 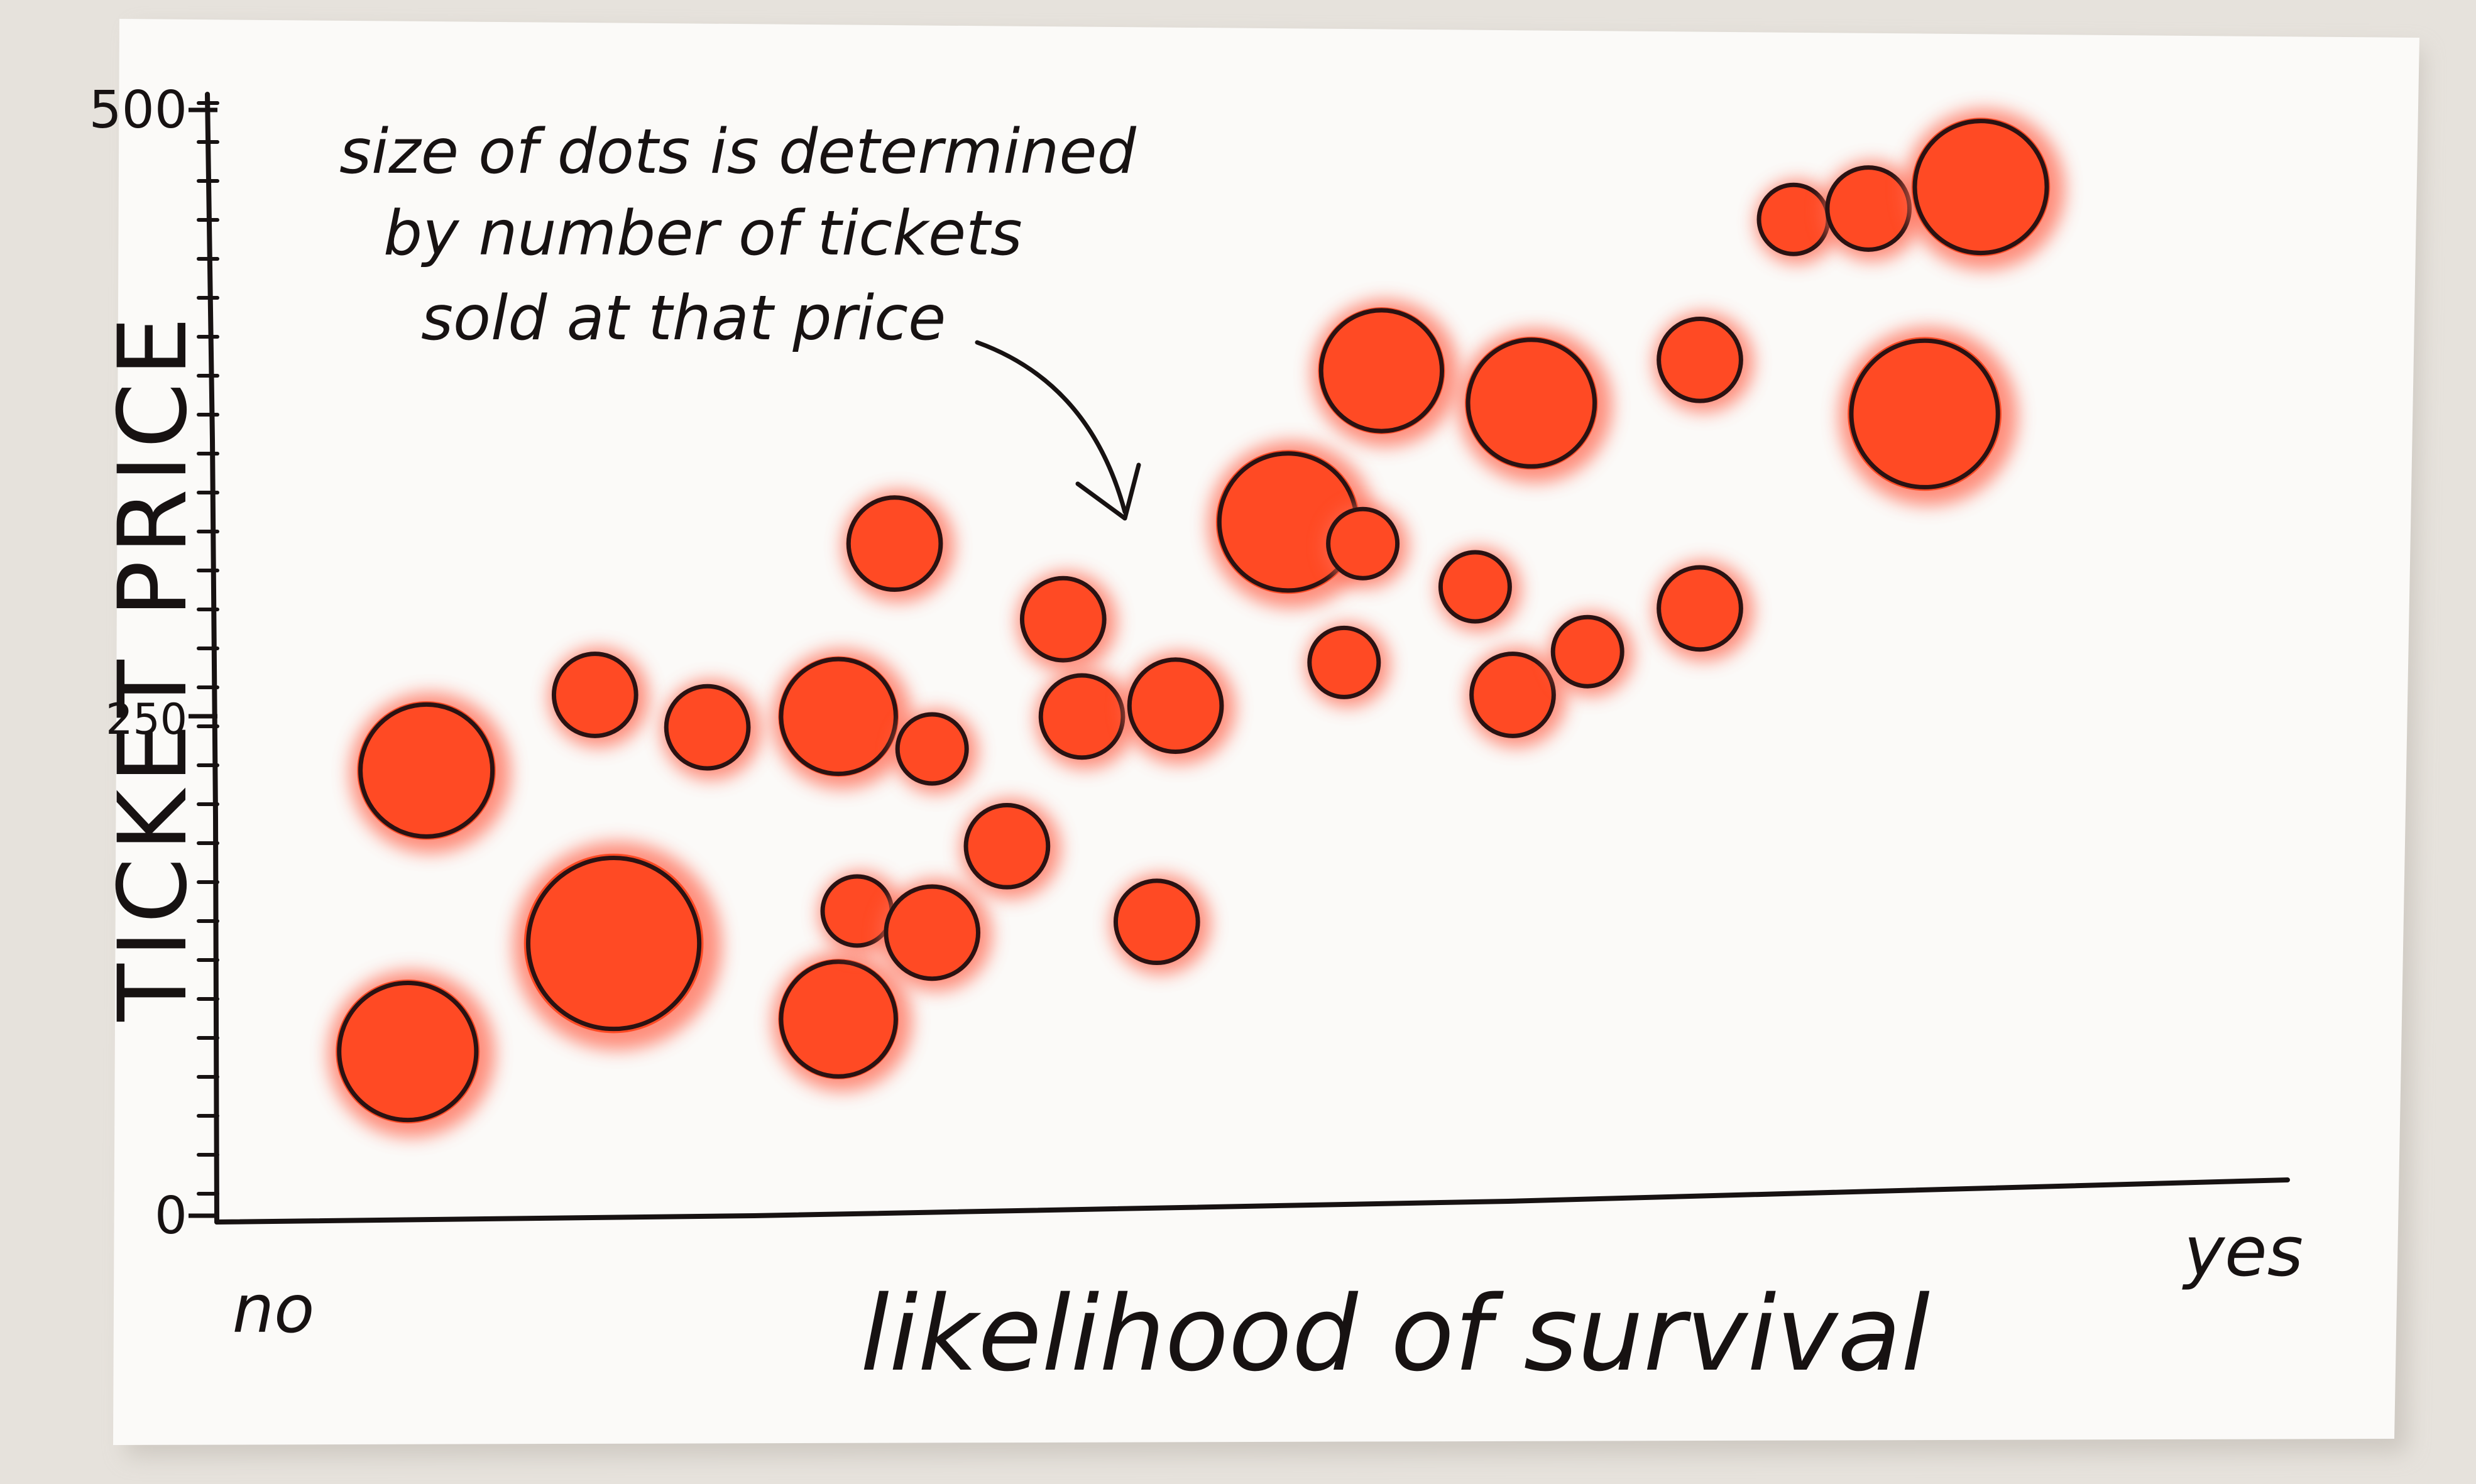 What do you see at coordinates (274, 1309) in the screenshot?
I see `x-axis-left-label: no` at bounding box center [274, 1309].